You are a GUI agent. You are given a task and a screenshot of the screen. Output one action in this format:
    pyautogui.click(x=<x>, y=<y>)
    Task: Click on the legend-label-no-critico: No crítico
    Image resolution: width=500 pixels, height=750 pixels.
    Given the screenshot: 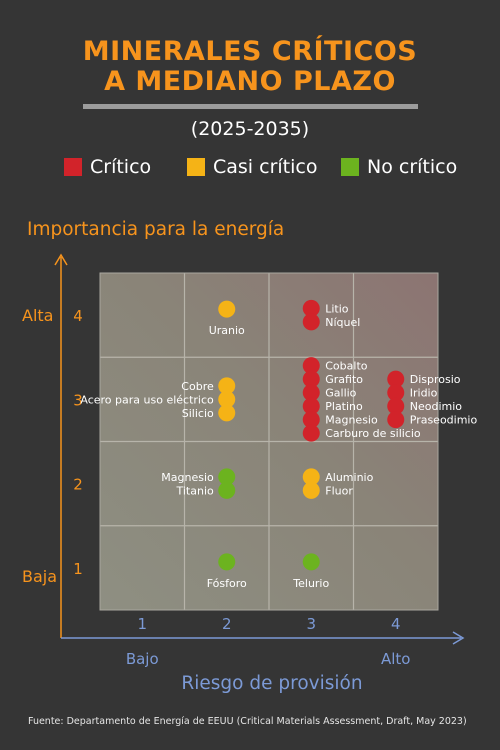 What is the action you would take?
    pyautogui.click(x=412, y=167)
    